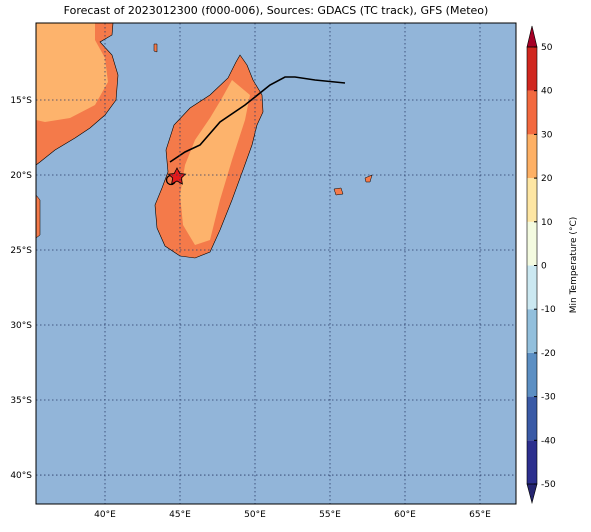 The width and height of the screenshot is (591, 532). I want to click on colorbar: -50 -40 -30 -20 -10 0 10 20 30 40 50, so click(541, 265).